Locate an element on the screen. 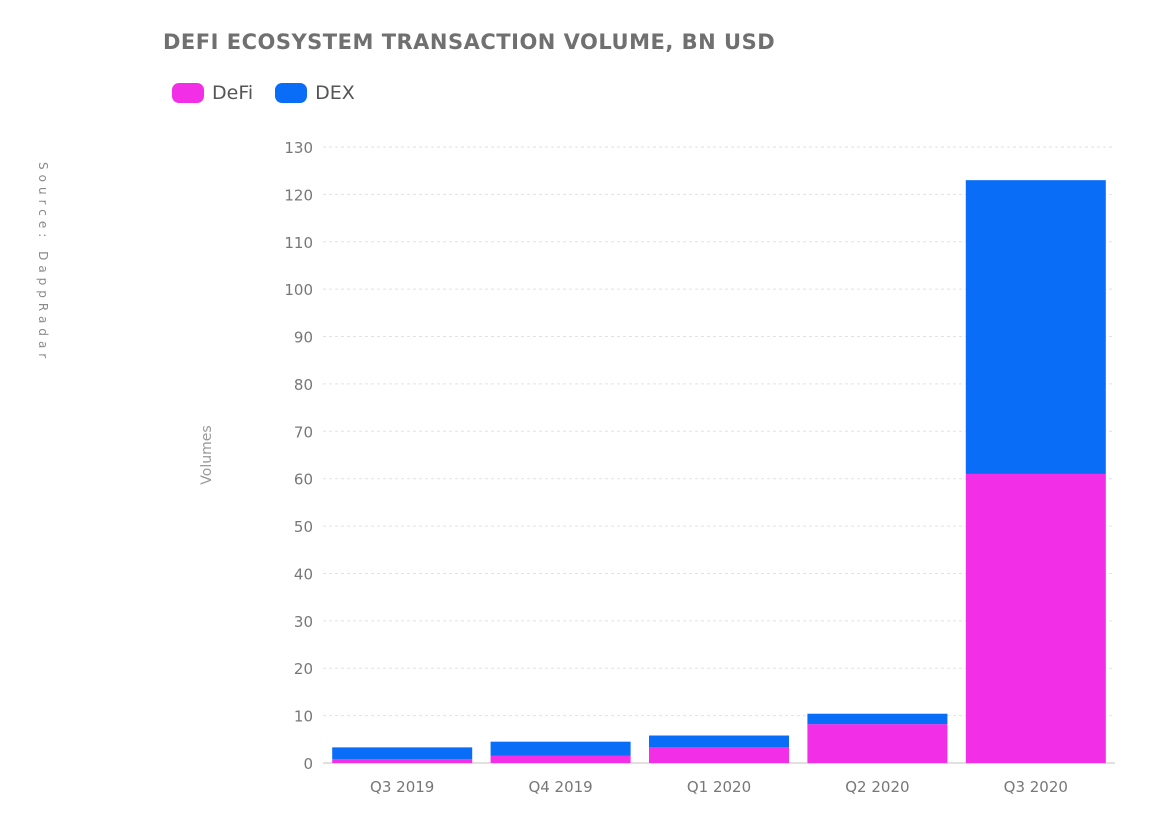 This screenshot has height=824, width=1163. y-tick-label-40: 40 is located at coordinates (303, 574).